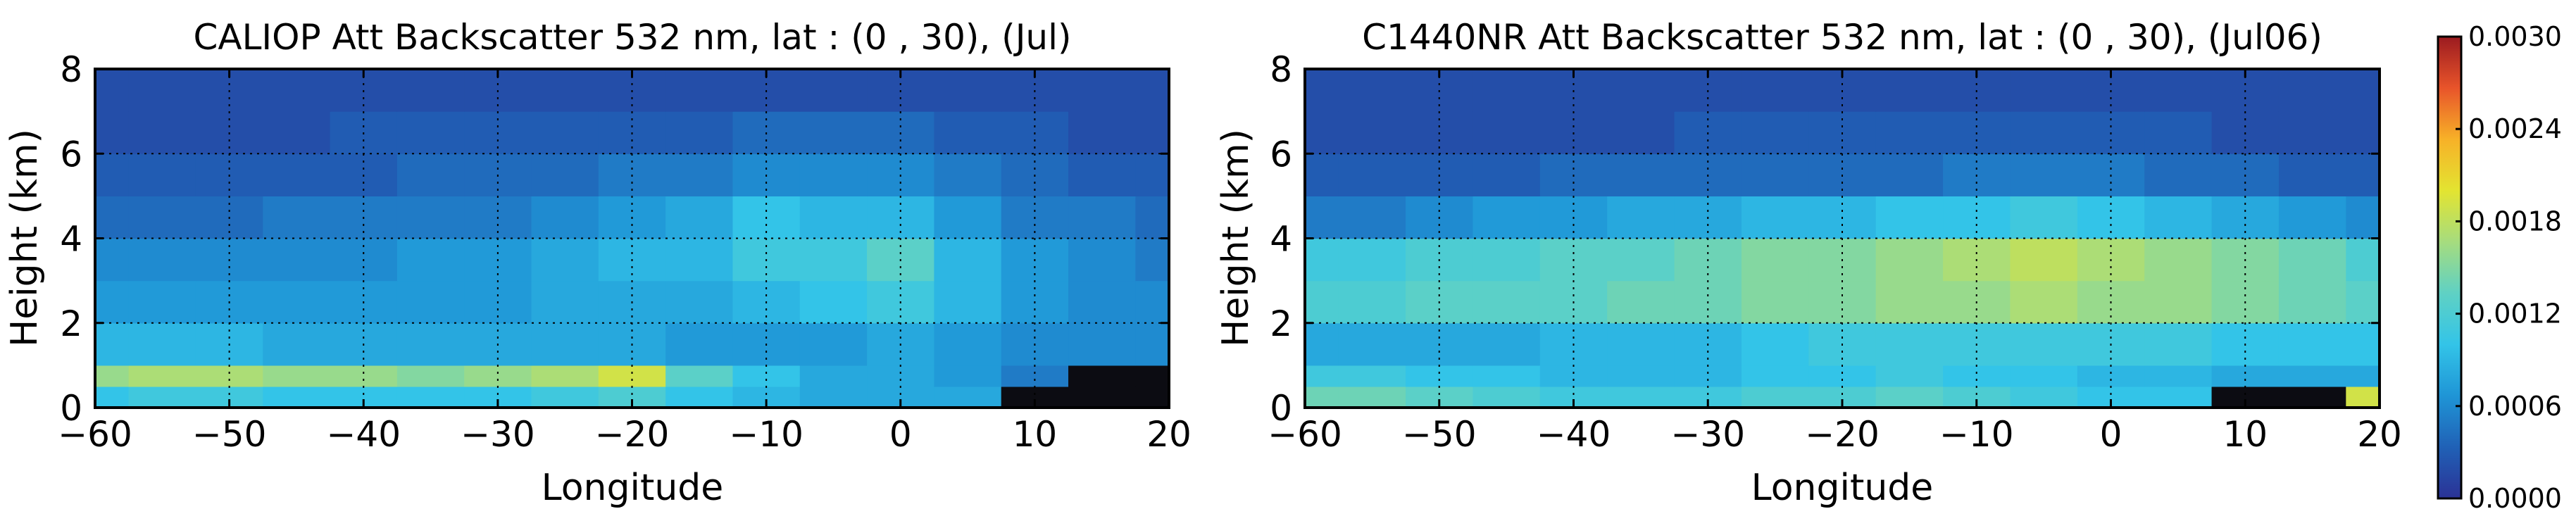  What do you see at coordinates (1707, 434) in the screenshot?
I see `x-tick-label: −30` at bounding box center [1707, 434].